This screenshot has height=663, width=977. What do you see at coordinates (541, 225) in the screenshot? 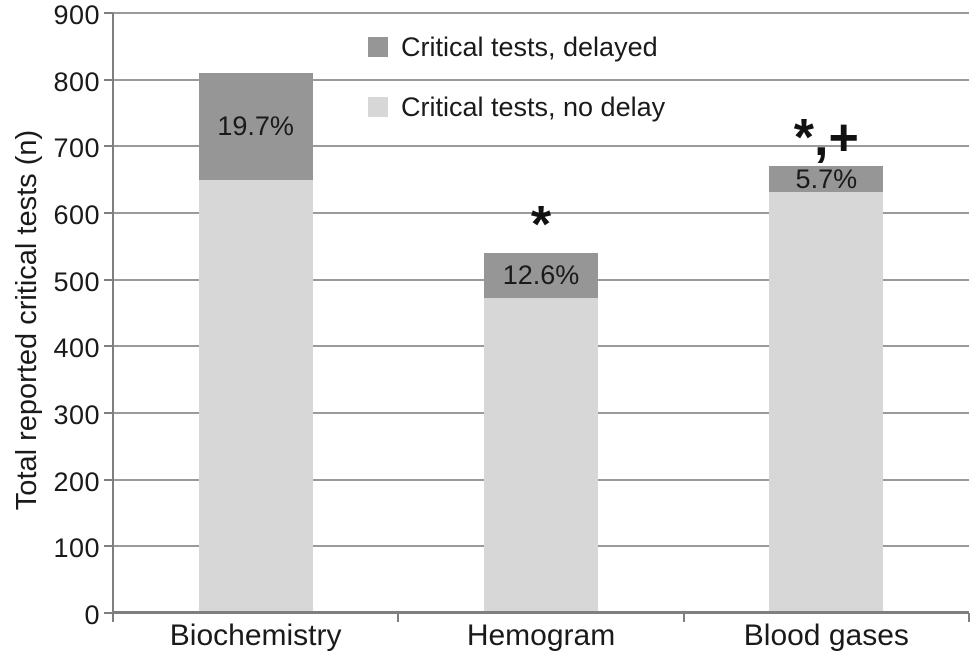
I see `significance-annotation-hemogram: *` at bounding box center [541, 225].